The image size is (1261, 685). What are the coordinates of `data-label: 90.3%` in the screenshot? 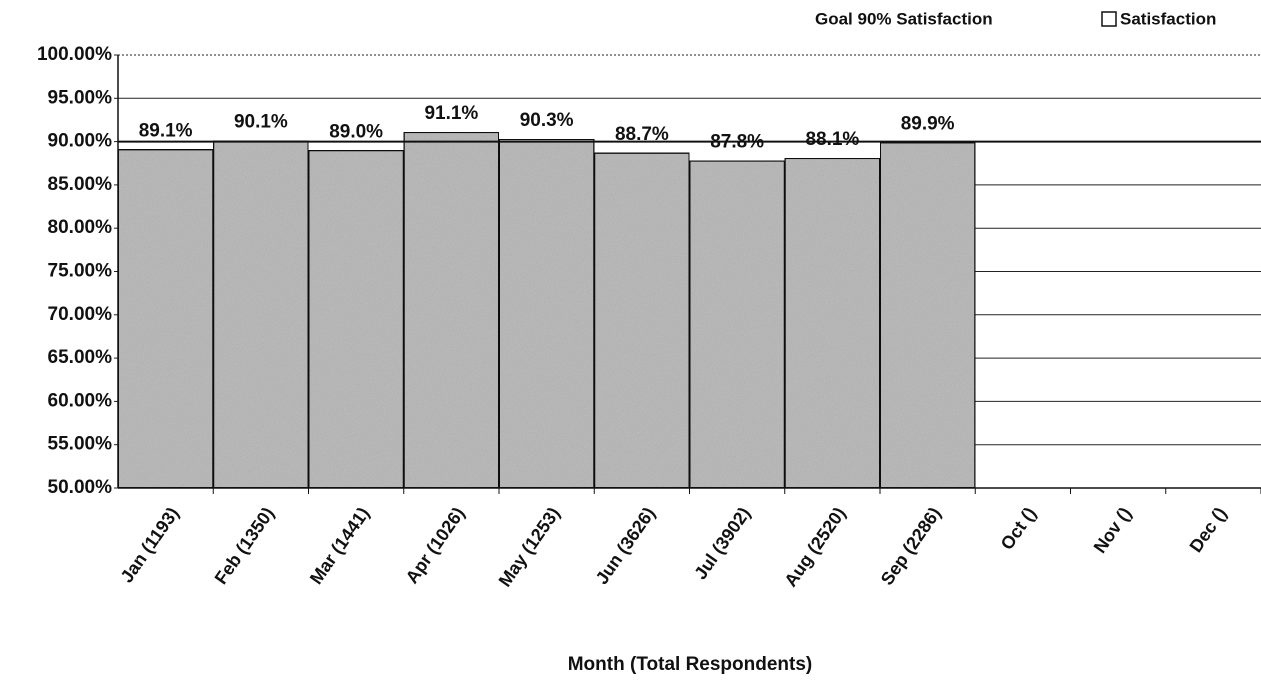 It's located at (547, 120).